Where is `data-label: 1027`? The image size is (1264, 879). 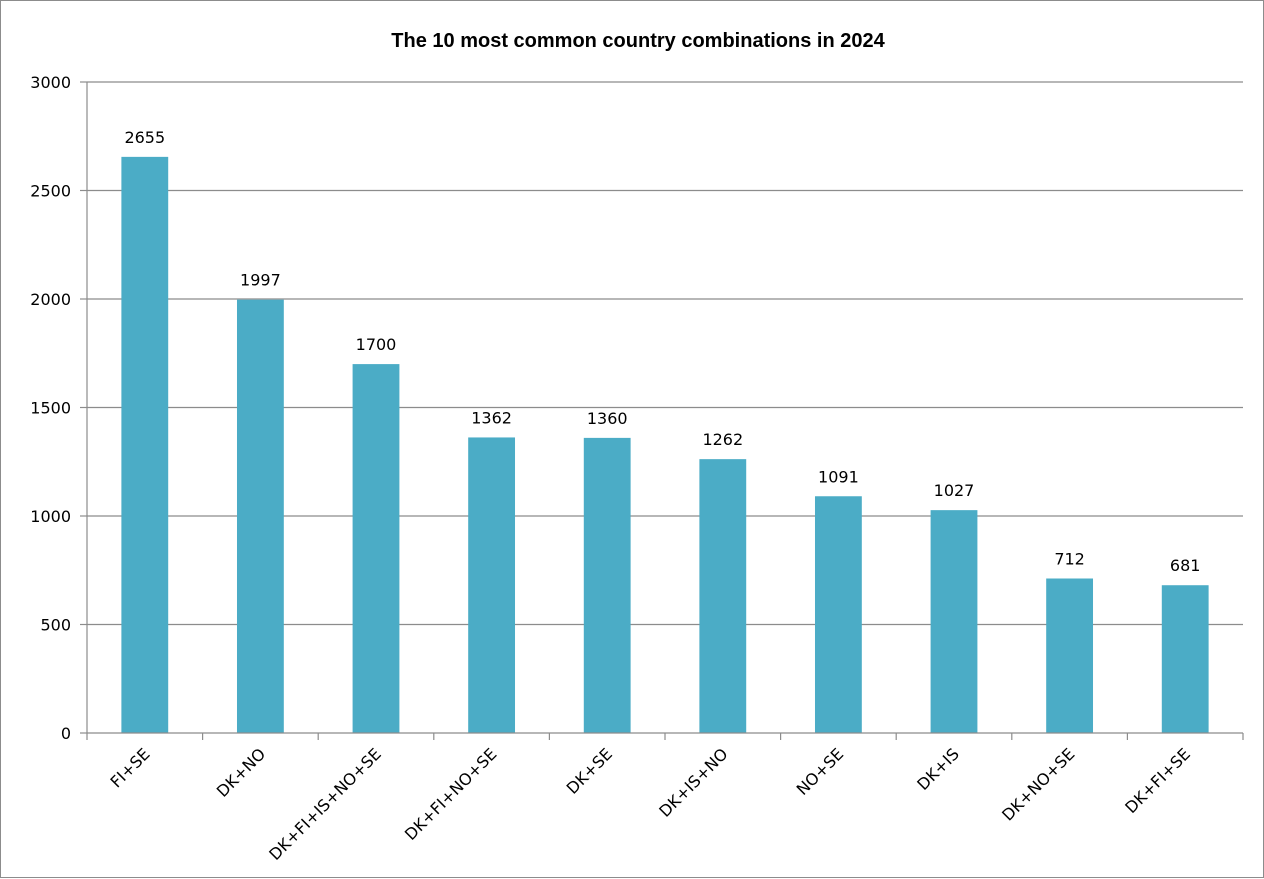
data-label: 1027 is located at coordinates (954, 490).